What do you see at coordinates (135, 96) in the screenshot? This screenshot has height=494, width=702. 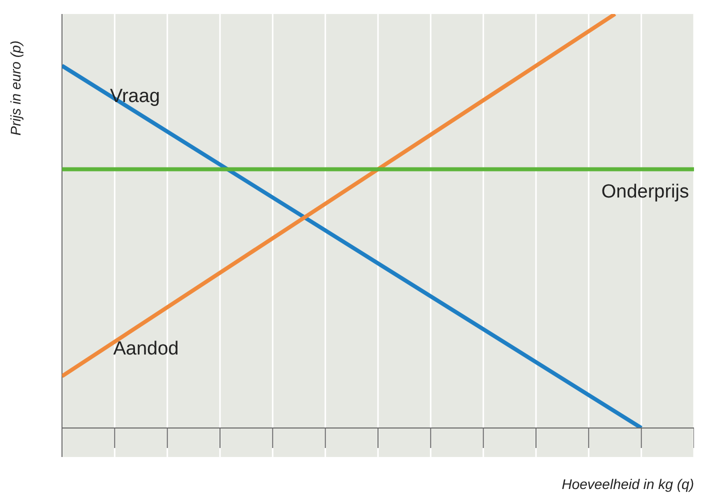 I see `series-label: Vraag` at bounding box center [135, 96].